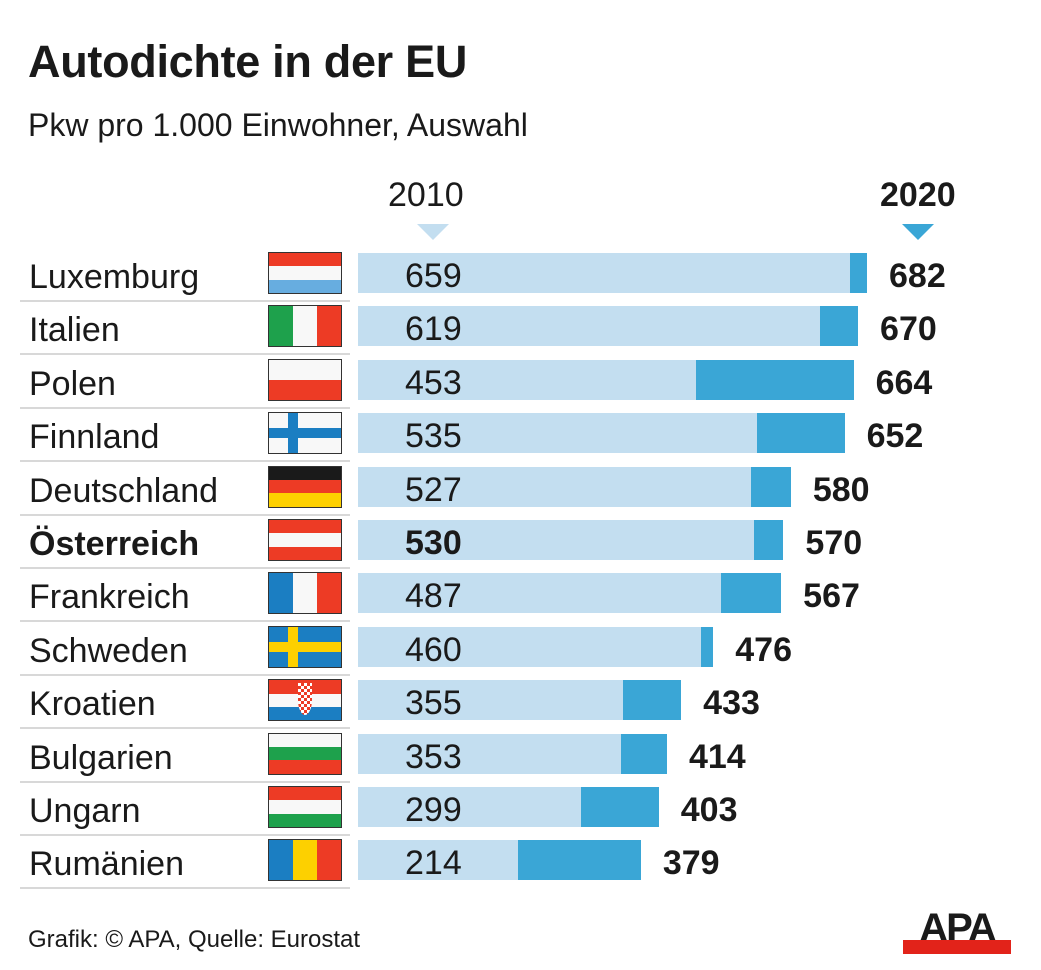 The height and width of the screenshot is (970, 1041). Describe the element at coordinates (433, 863) in the screenshot. I see `value-label-2010: 214` at that location.